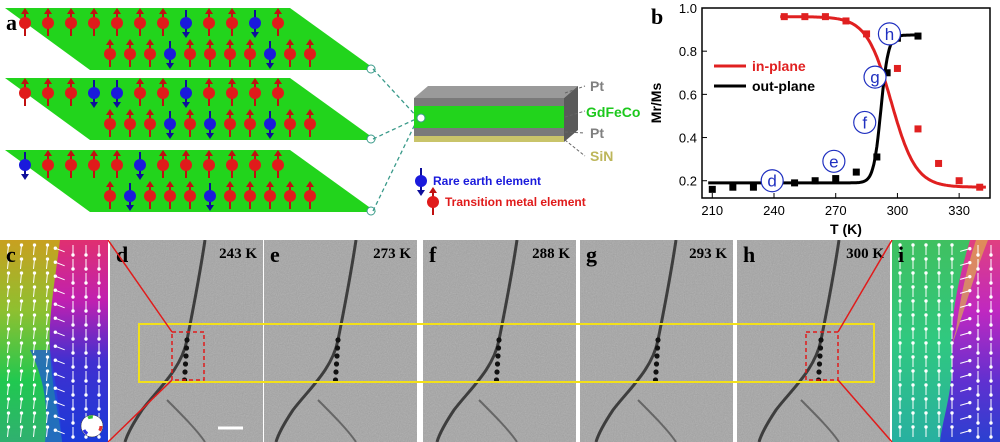 The image size is (1000, 442). I want to click on layer-stack, so click(500, 121).